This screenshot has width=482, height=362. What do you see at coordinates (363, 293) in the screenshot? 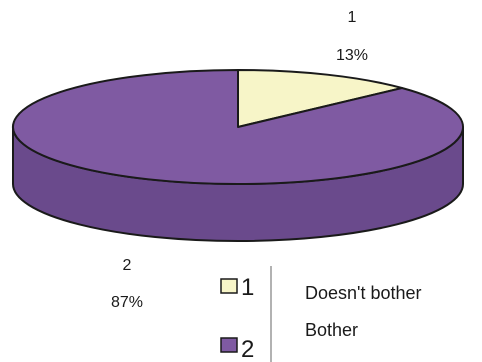
I see `legend-label-1: Doesn't bother` at bounding box center [363, 293].